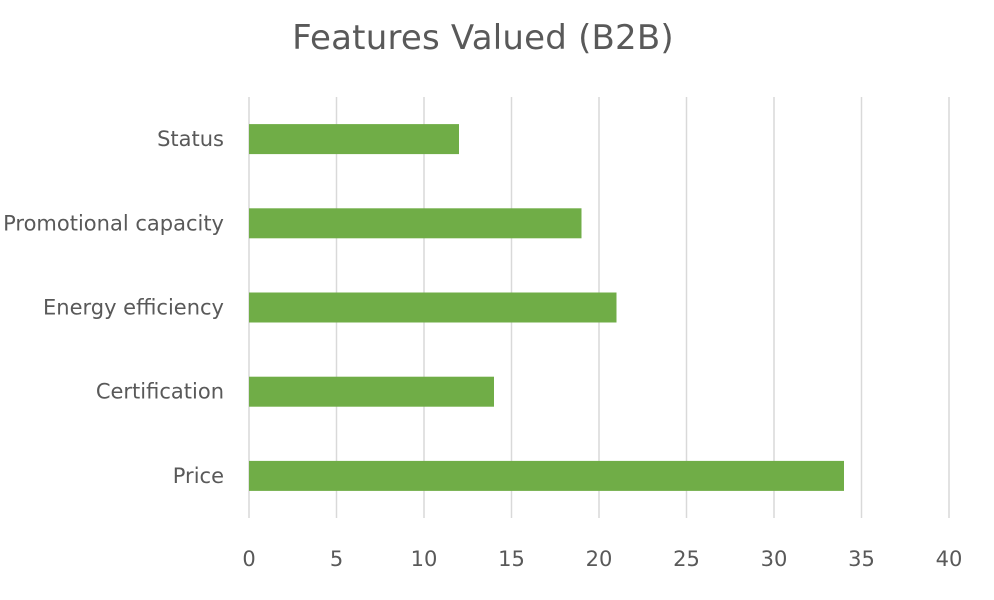 Image resolution: width=994 pixels, height=600 pixels. I want to click on category-label: Price, so click(198, 476).